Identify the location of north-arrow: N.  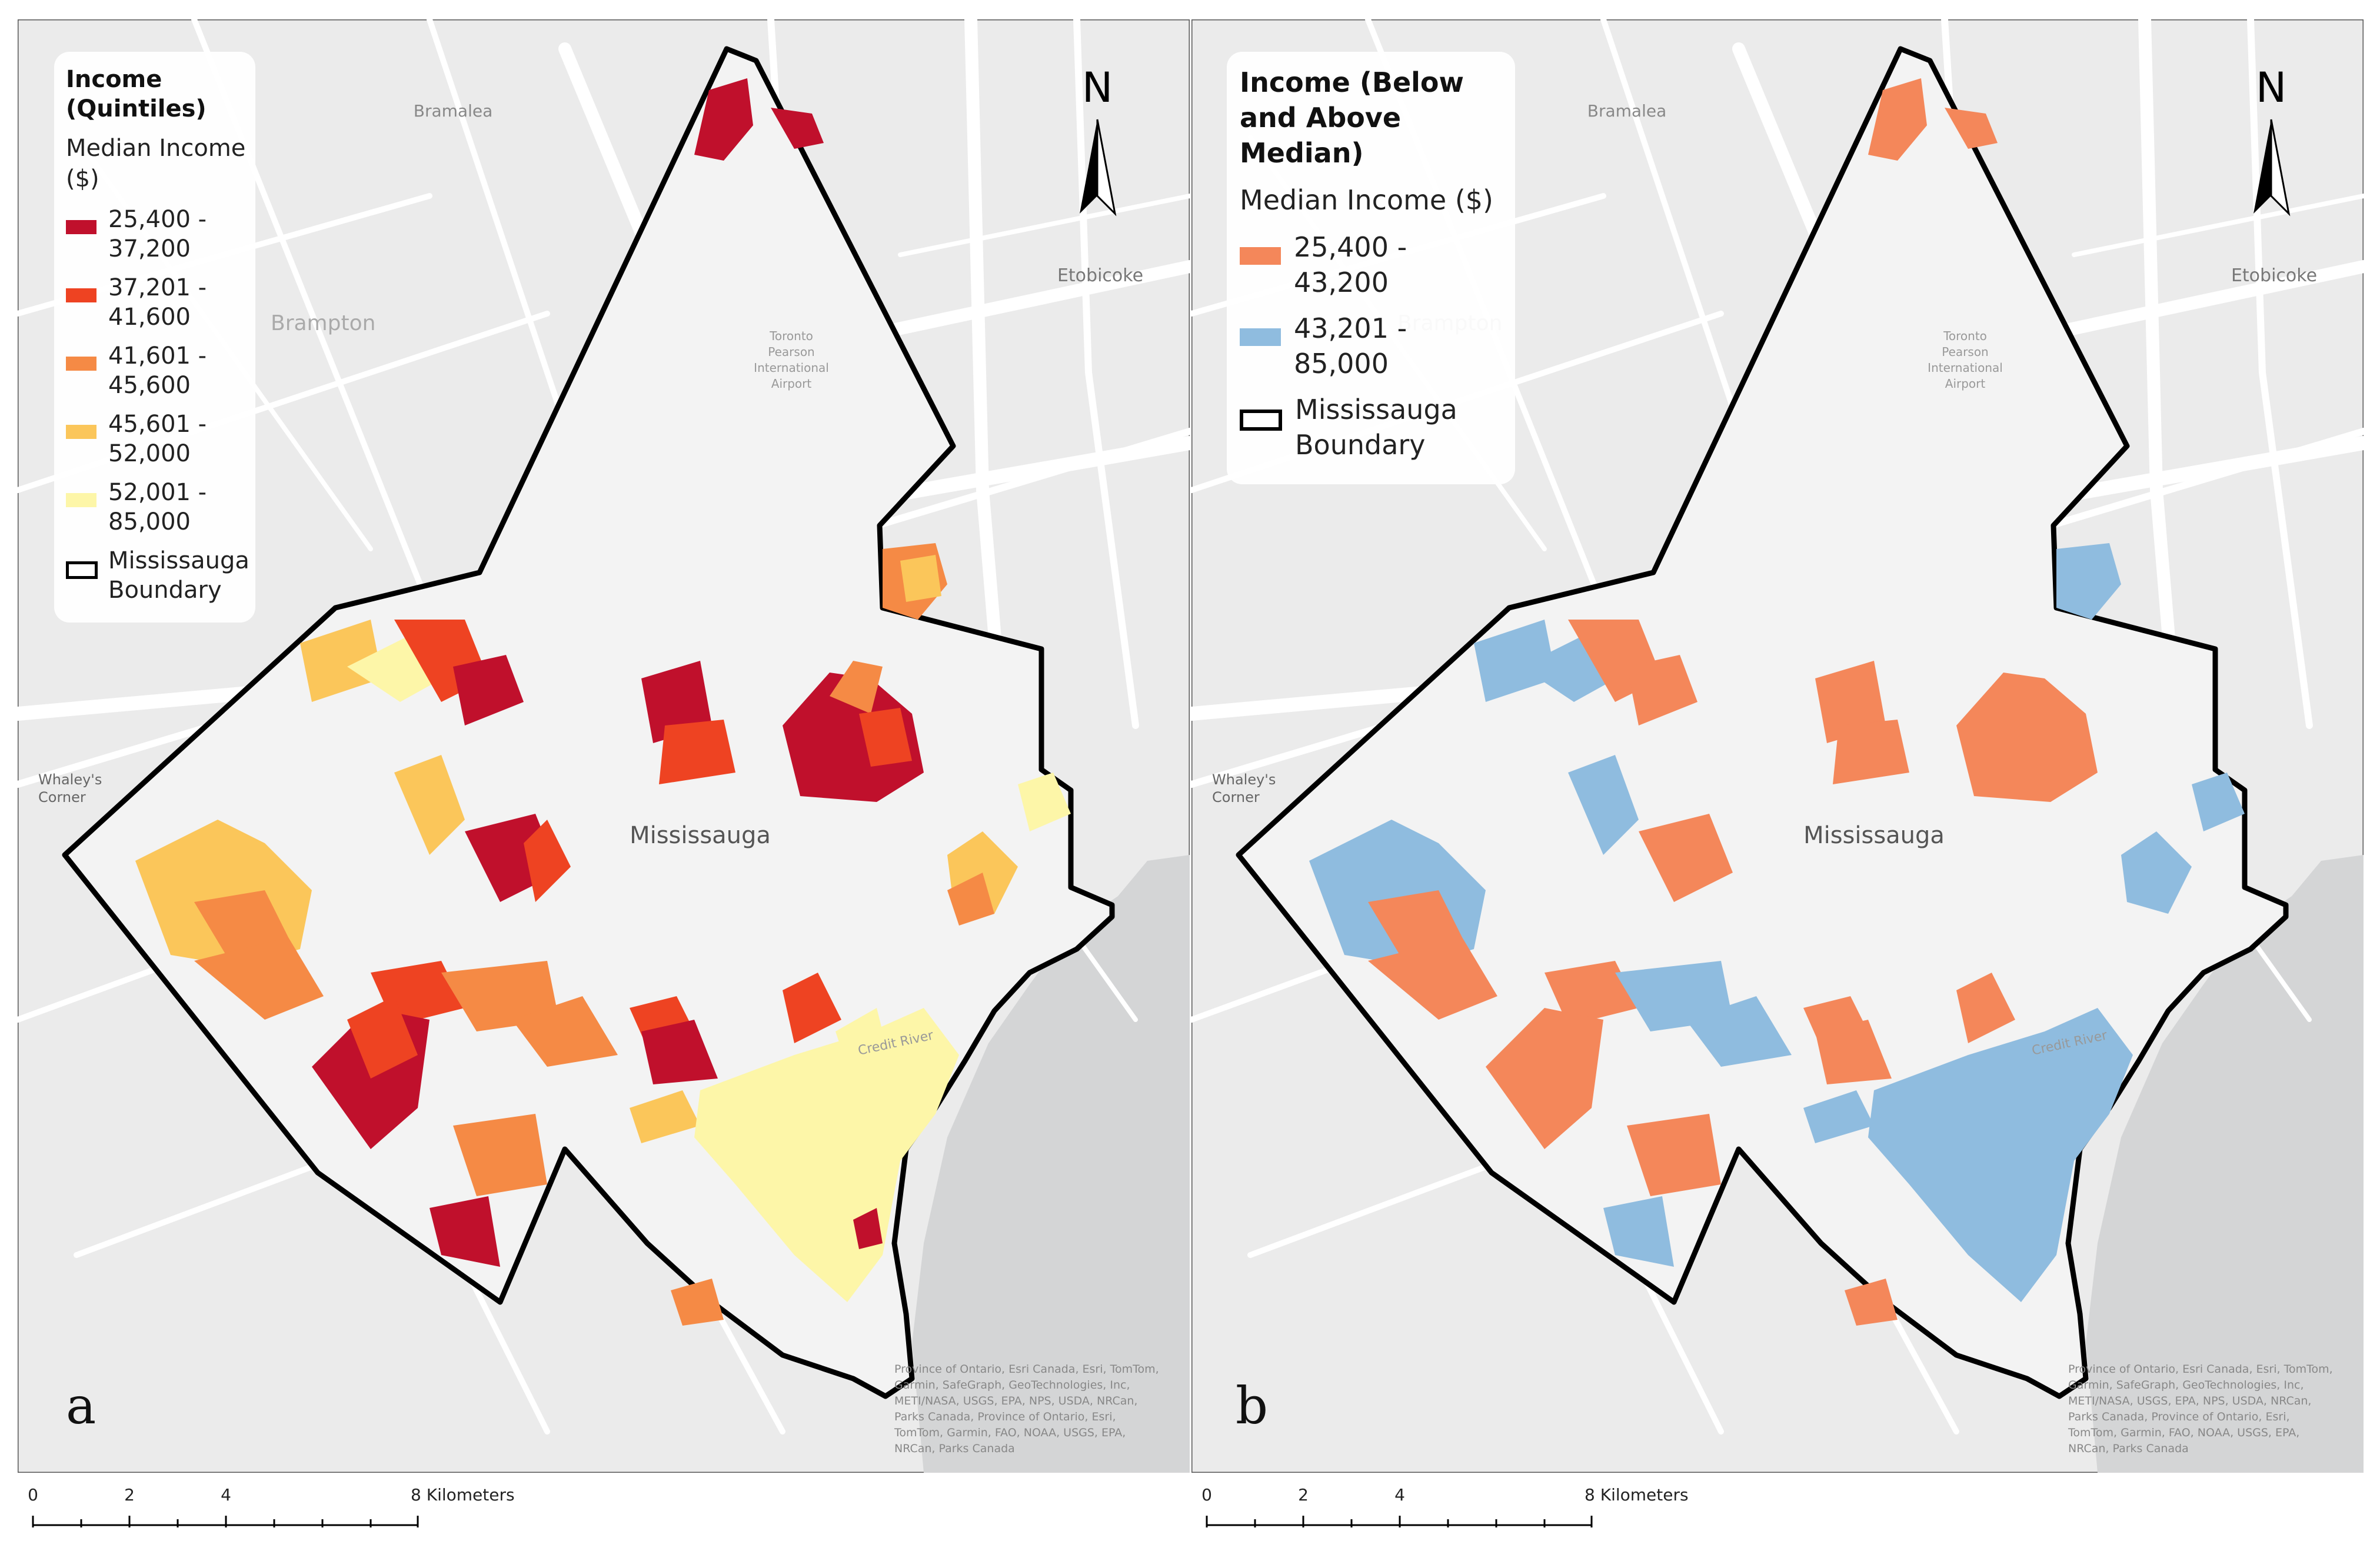
(2272, 140).